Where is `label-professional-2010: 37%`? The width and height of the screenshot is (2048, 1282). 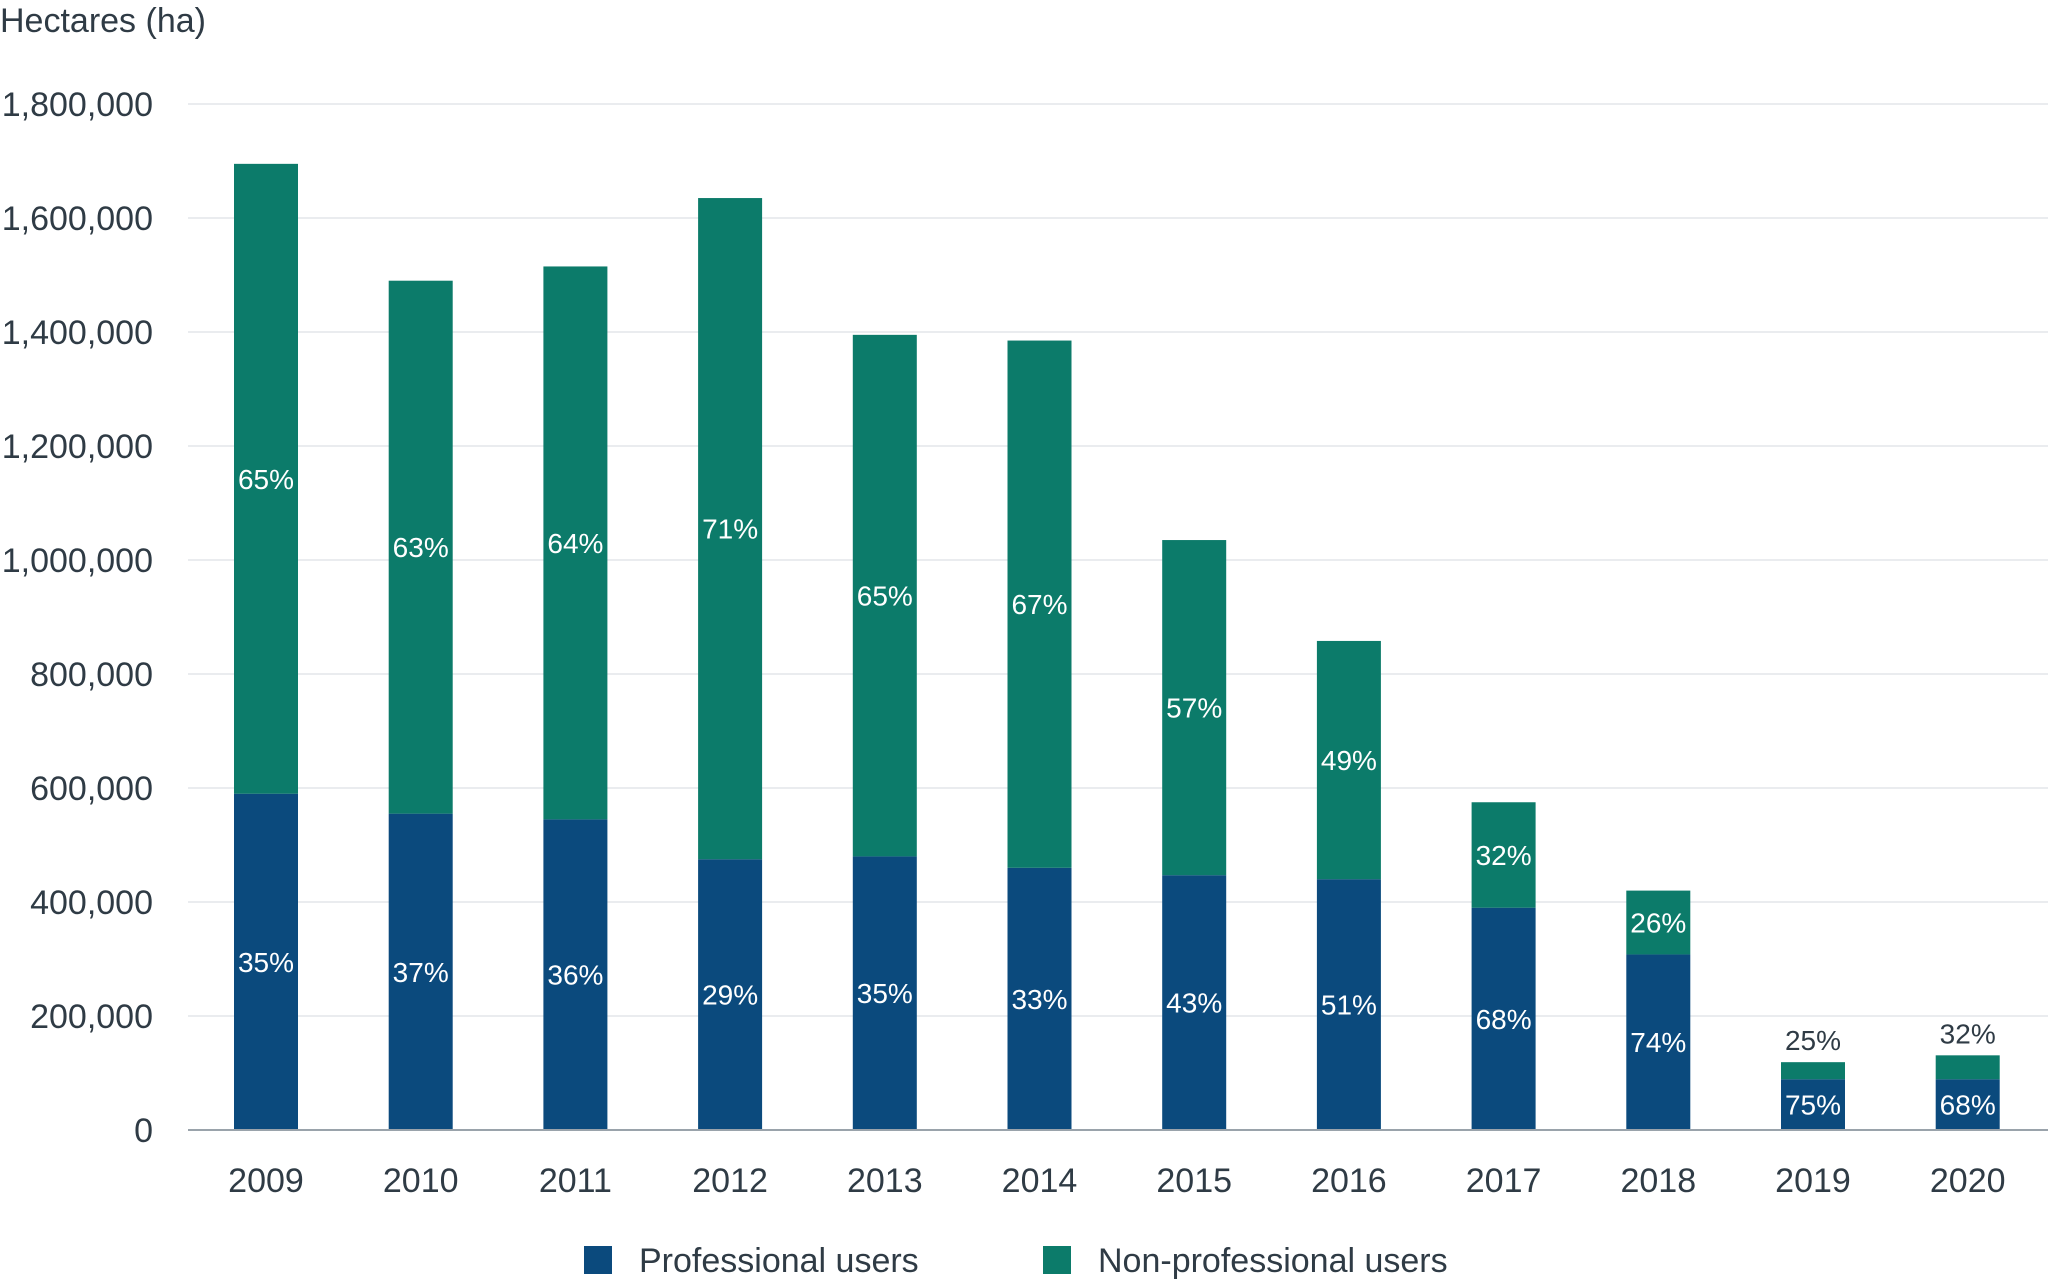
label-professional-2010: 37% is located at coordinates (421, 972).